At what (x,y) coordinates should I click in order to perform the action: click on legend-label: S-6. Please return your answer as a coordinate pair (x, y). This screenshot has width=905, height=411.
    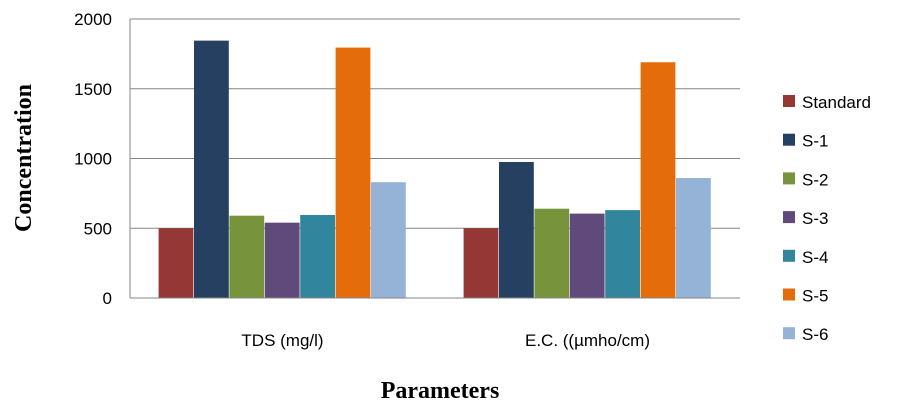
    Looking at the image, I should click on (815, 334).